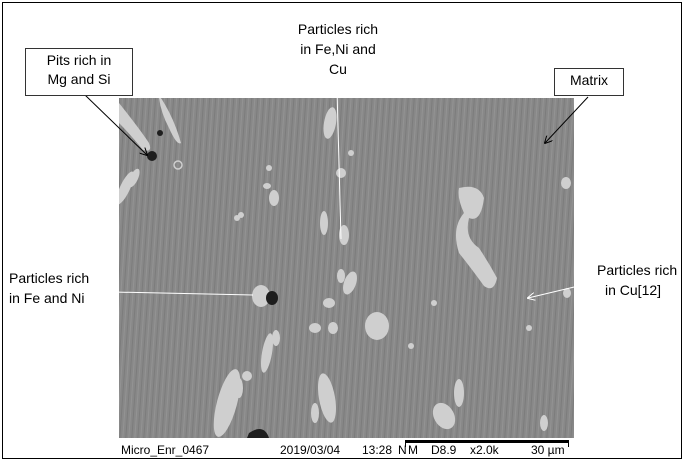 The width and height of the screenshot is (684, 461). I want to click on pits-label-line1: Pits rich in, so click(79, 60).